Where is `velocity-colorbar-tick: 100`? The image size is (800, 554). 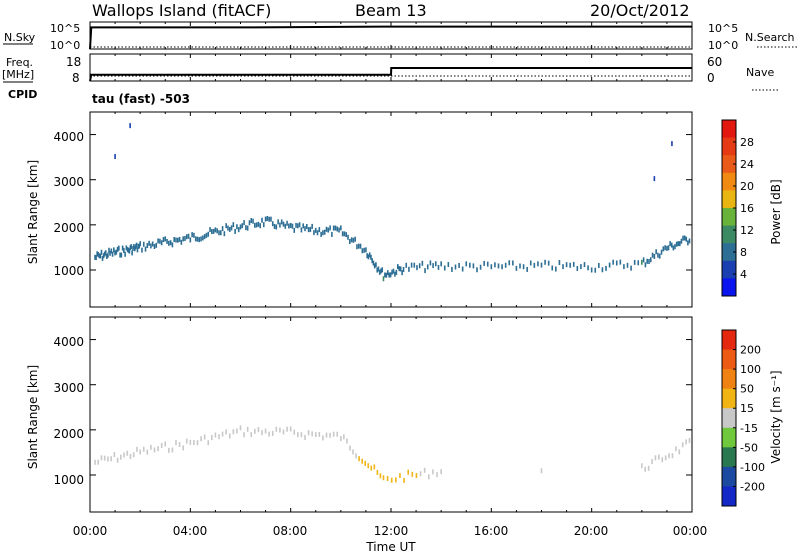 velocity-colorbar-tick: 100 is located at coordinates (750, 369).